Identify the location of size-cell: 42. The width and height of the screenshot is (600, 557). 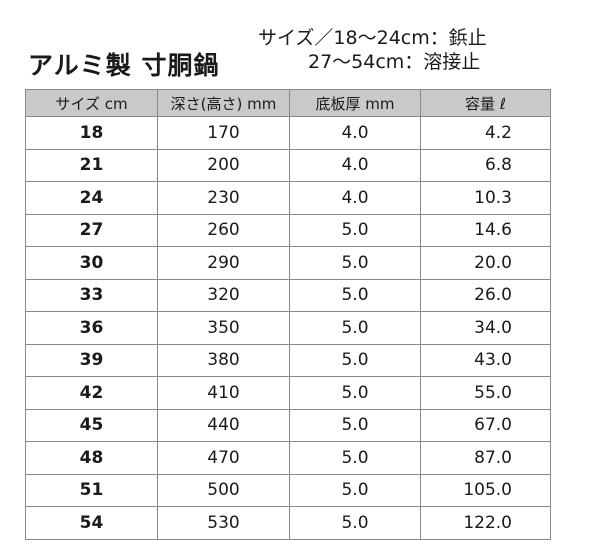
(91, 393).